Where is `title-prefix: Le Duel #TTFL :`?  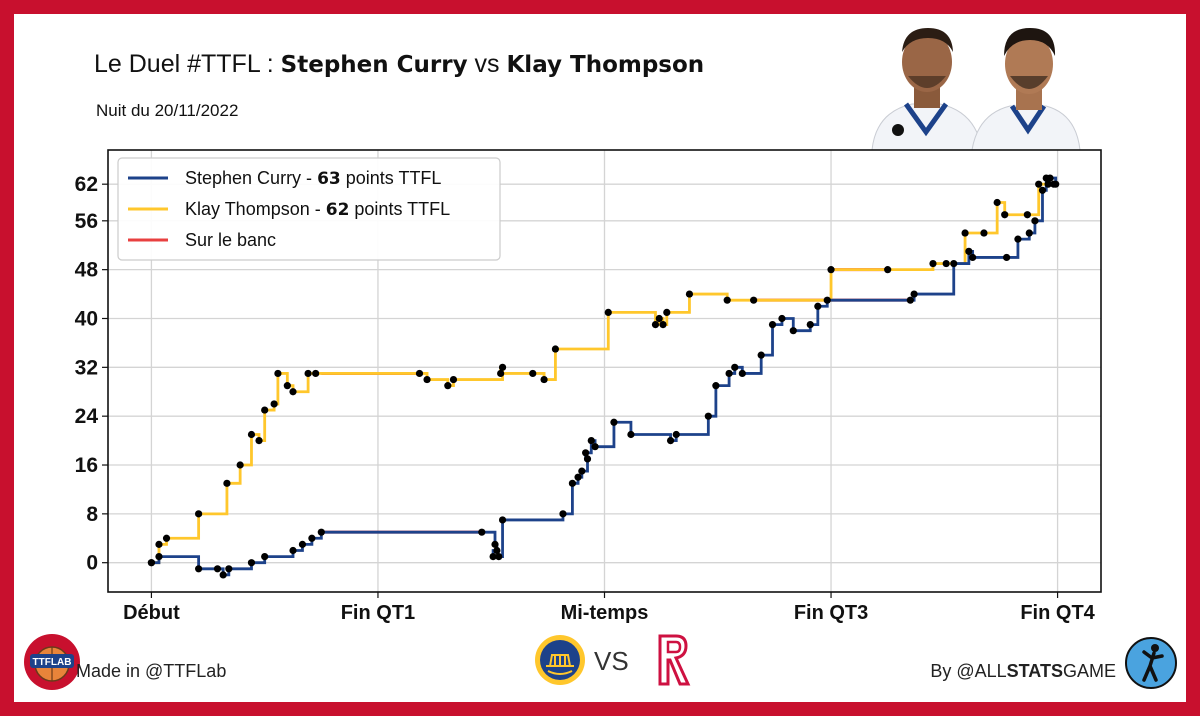
title-prefix: Le Duel #TTFL : is located at coordinates (187, 64).